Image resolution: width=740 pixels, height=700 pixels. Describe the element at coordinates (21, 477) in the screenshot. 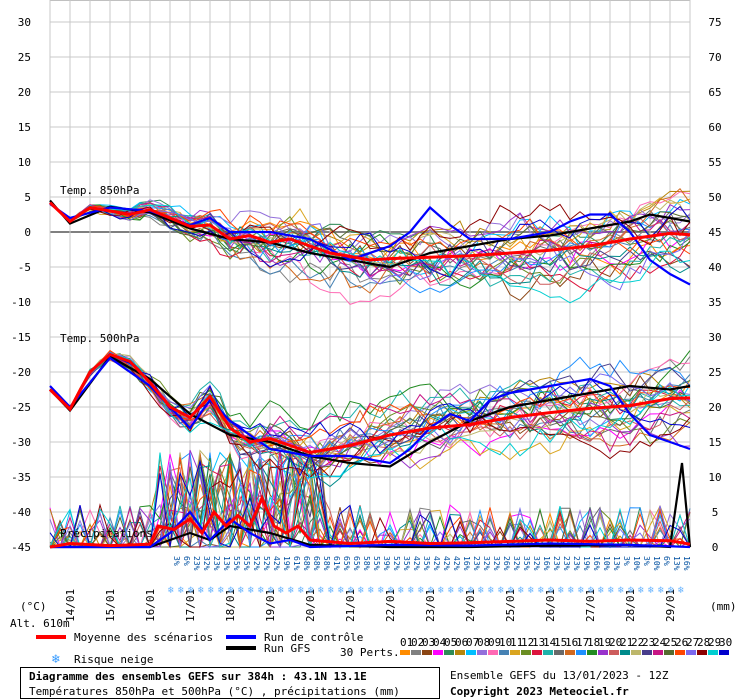

I see `y-left-tick-label: -35` at that location.